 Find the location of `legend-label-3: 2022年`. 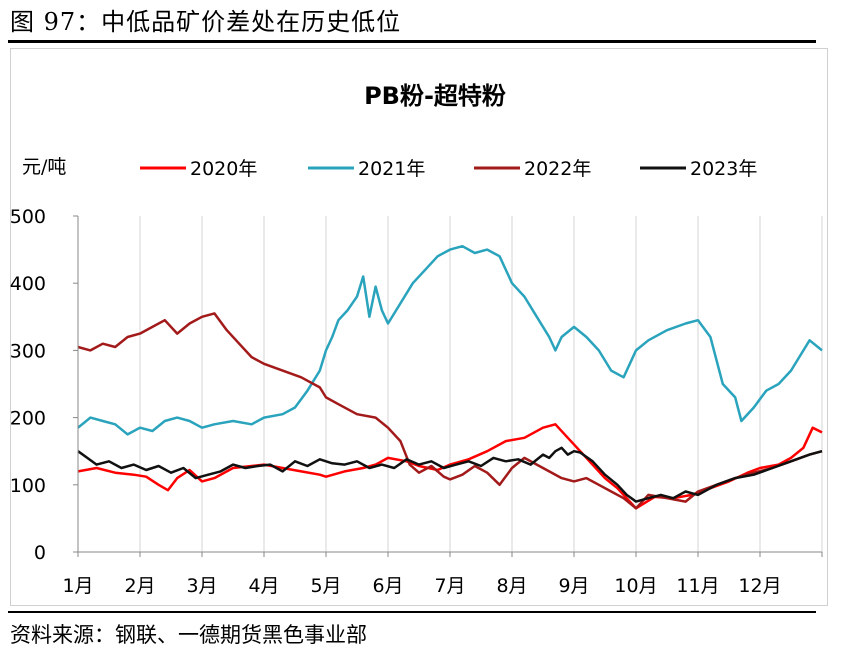

legend-label-3: 2022年 is located at coordinates (557, 169).